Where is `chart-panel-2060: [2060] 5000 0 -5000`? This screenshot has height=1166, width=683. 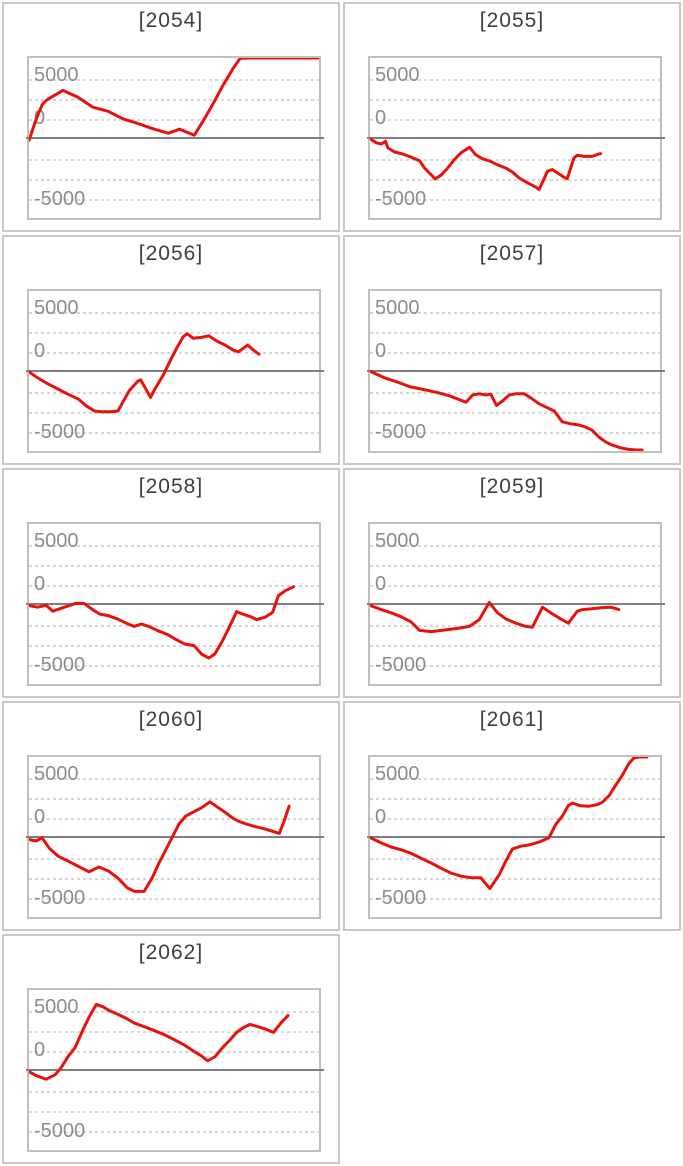
chart-panel-2060: [2060] 5000 0 -5000 is located at coordinates (171, 816).